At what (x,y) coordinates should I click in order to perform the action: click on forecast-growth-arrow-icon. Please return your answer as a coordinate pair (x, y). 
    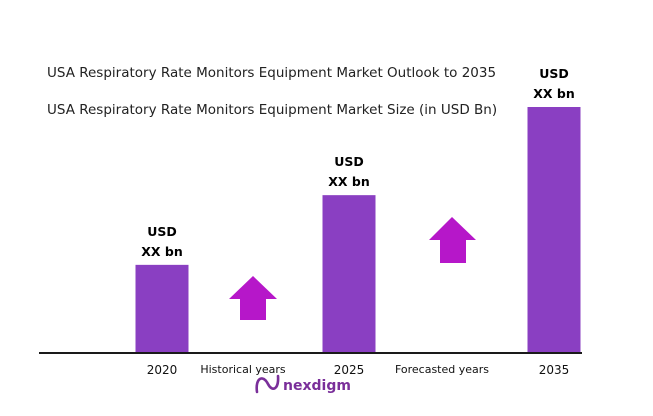
    Looking at the image, I should click on (452, 240).